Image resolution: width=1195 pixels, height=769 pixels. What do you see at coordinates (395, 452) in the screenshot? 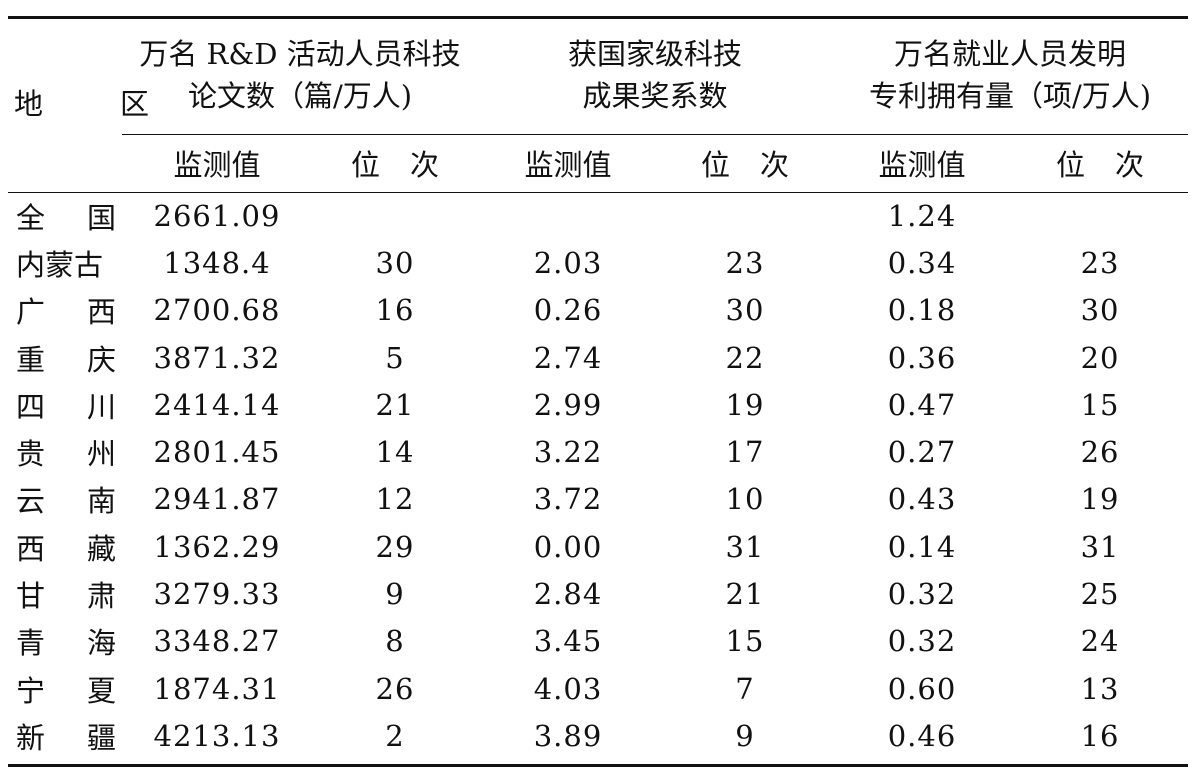
I see `papers-rank-cell: 14` at bounding box center [395, 452].